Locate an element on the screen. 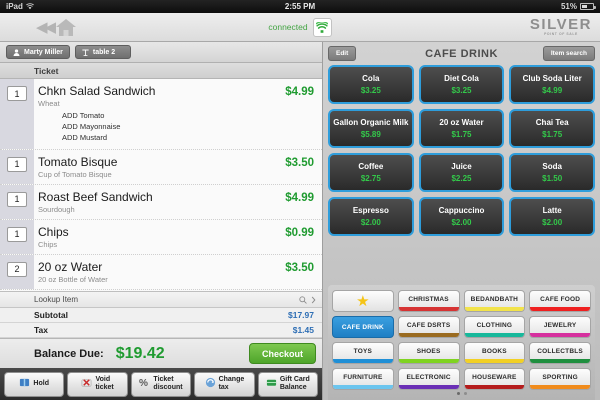 The width and height of the screenshot is (600, 400). gift-card-button: Gift Card Balance is located at coordinates (288, 384).